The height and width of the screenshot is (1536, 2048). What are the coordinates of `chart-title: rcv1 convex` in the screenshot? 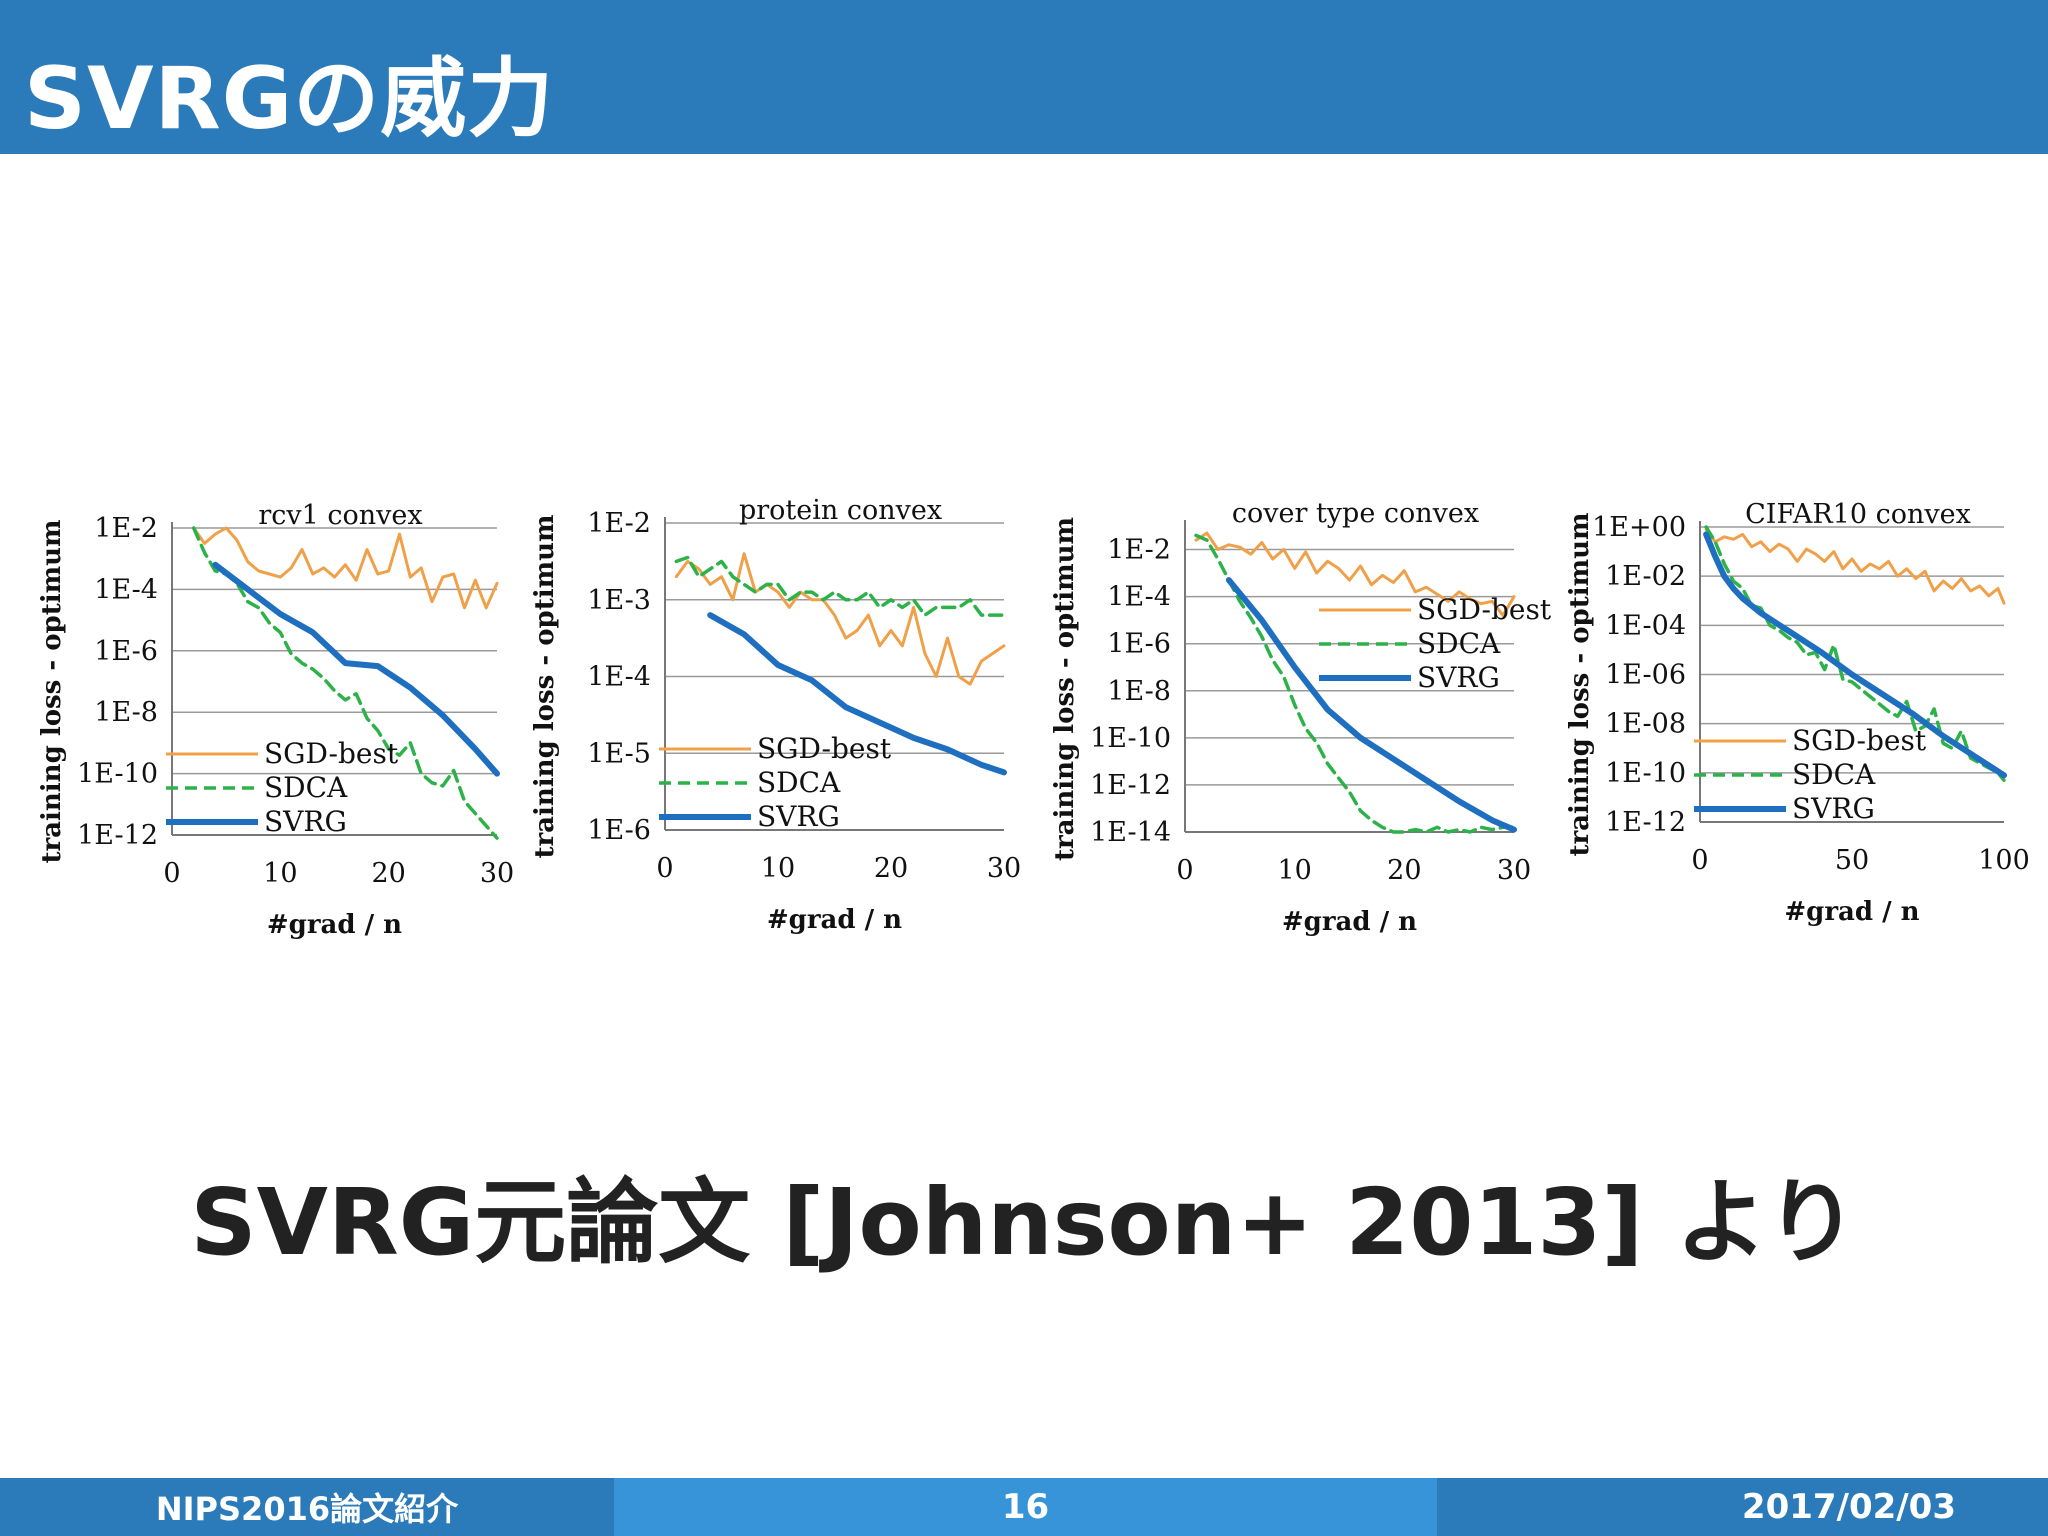 It's located at (340, 515).